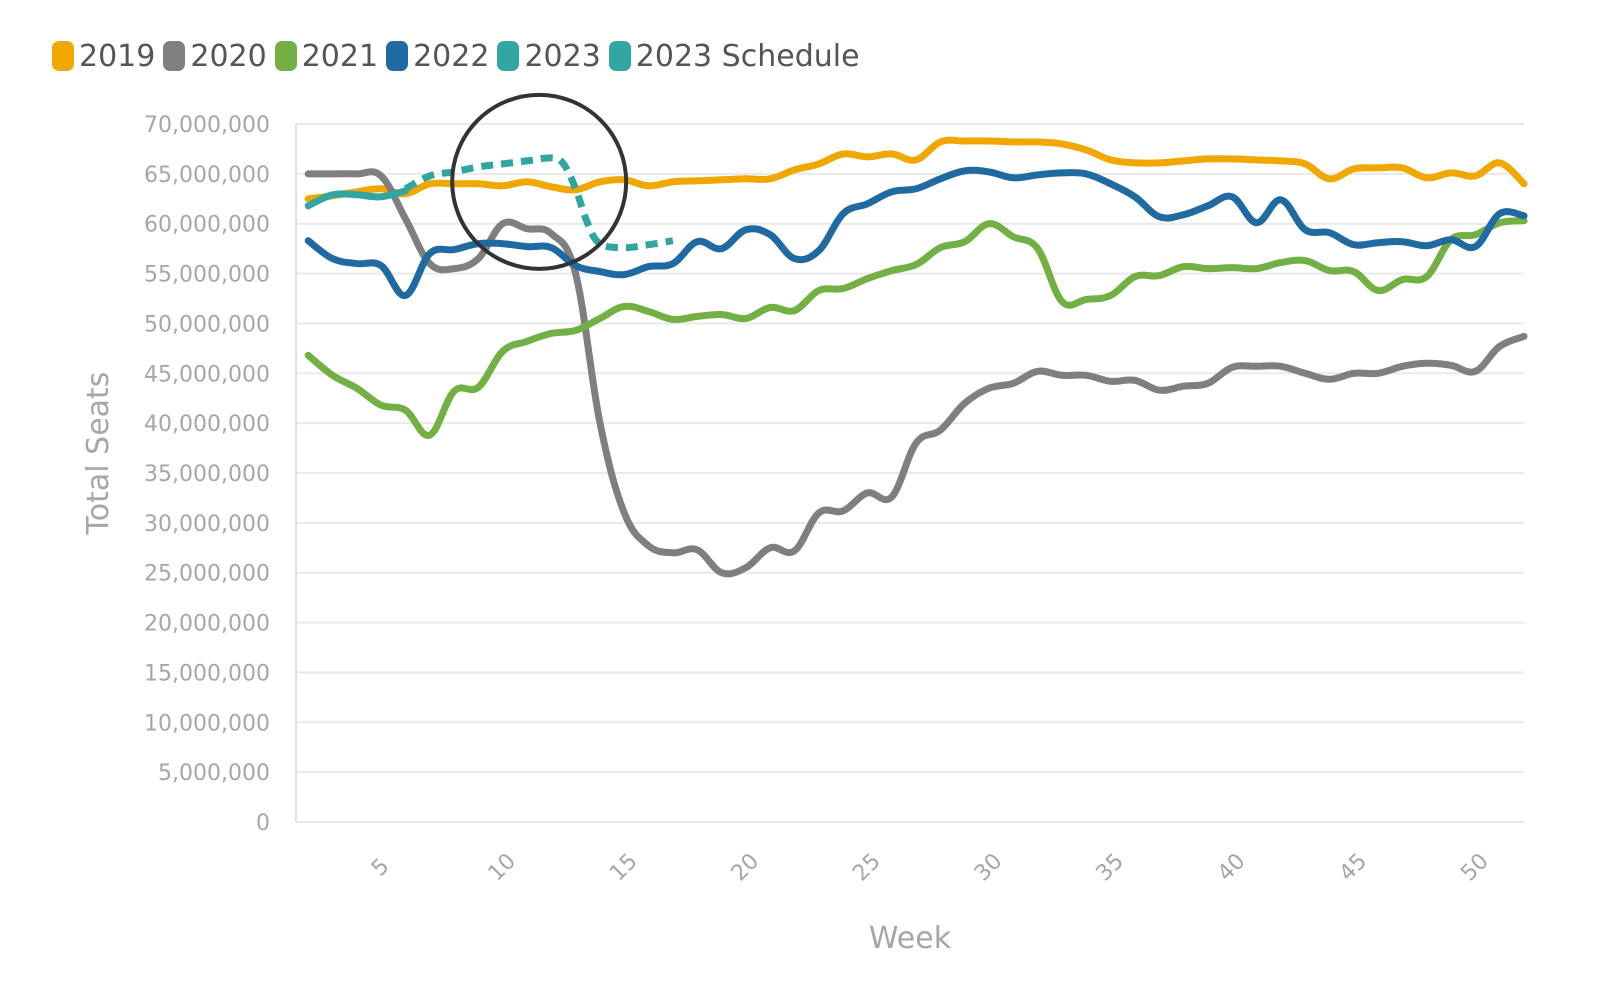  I want to click on annotations, so click(539, 181).